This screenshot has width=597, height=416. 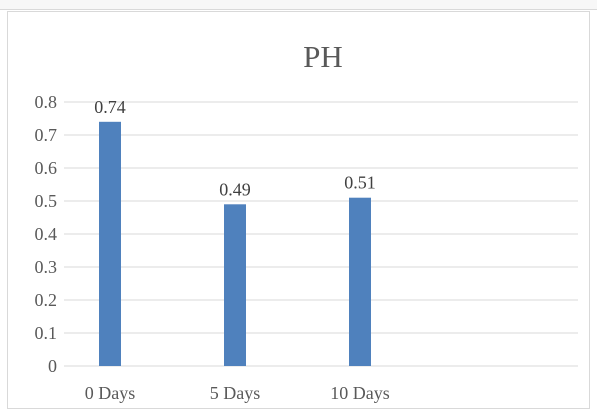 What do you see at coordinates (110, 107) in the screenshot?
I see `data-label: 0.74` at bounding box center [110, 107].